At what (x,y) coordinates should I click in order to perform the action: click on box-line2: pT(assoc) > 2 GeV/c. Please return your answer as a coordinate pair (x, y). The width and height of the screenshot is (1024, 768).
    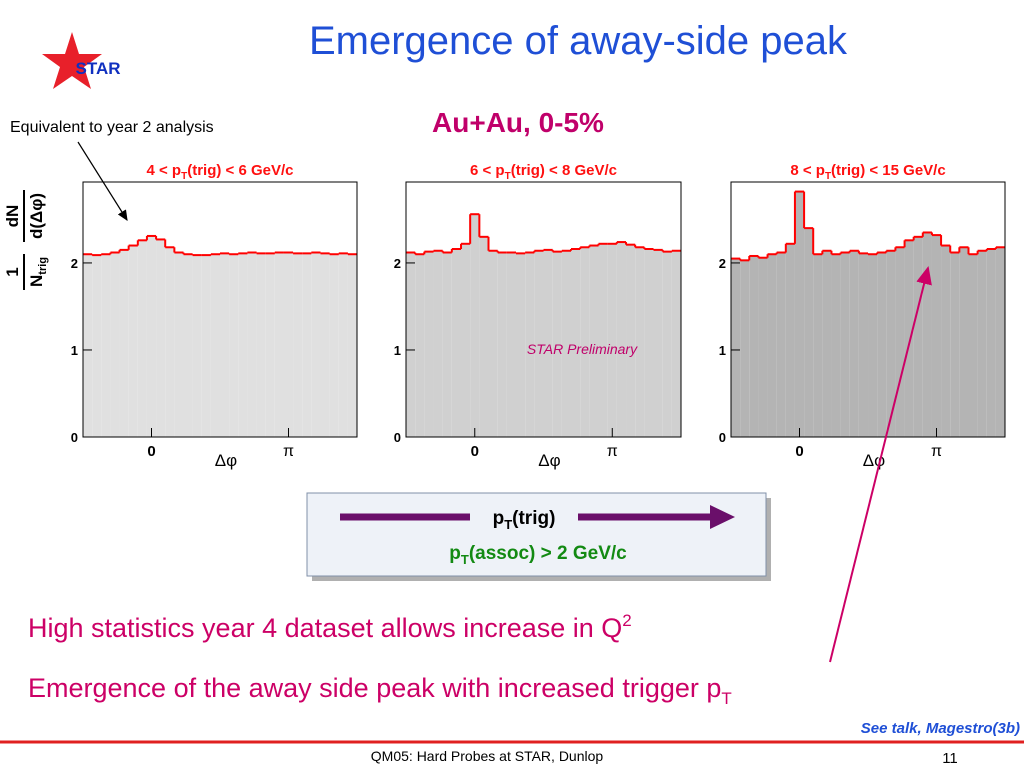
    Looking at the image, I should click on (538, 555).